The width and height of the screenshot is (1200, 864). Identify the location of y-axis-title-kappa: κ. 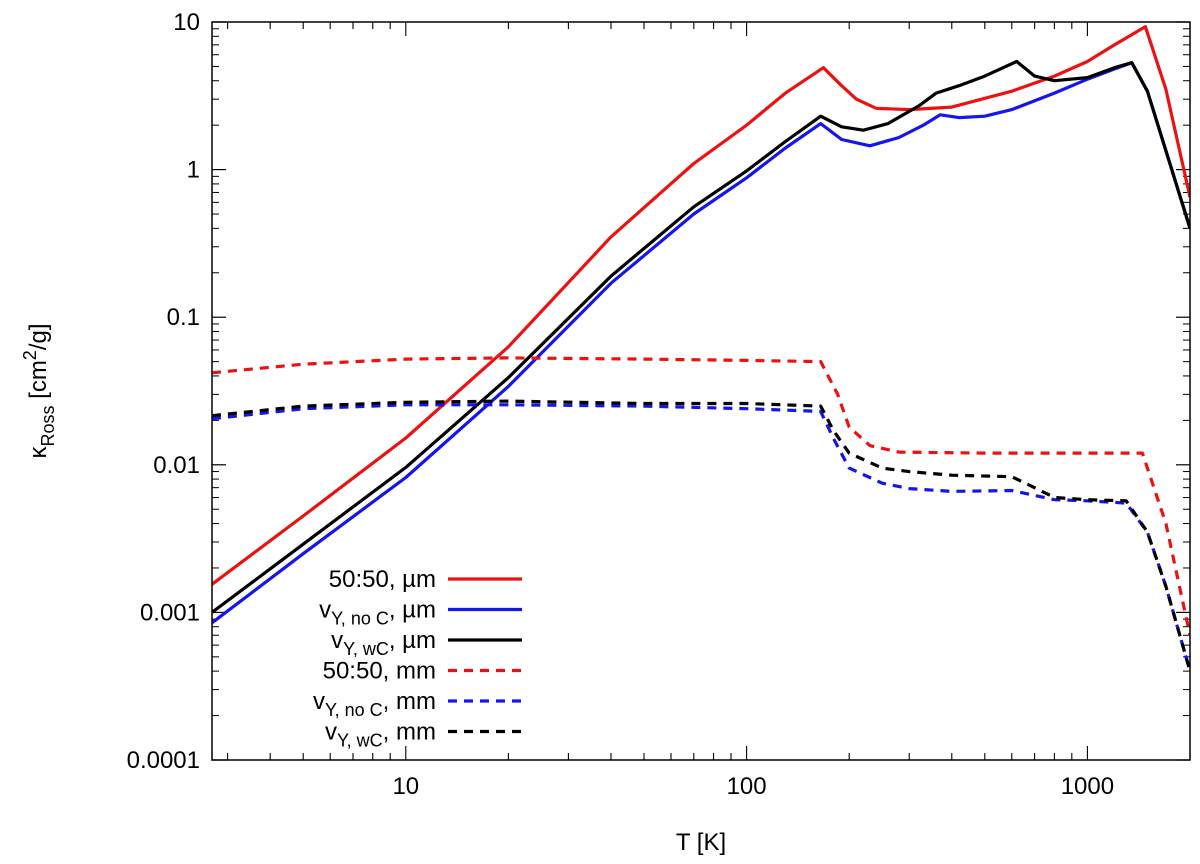
(38, 452).